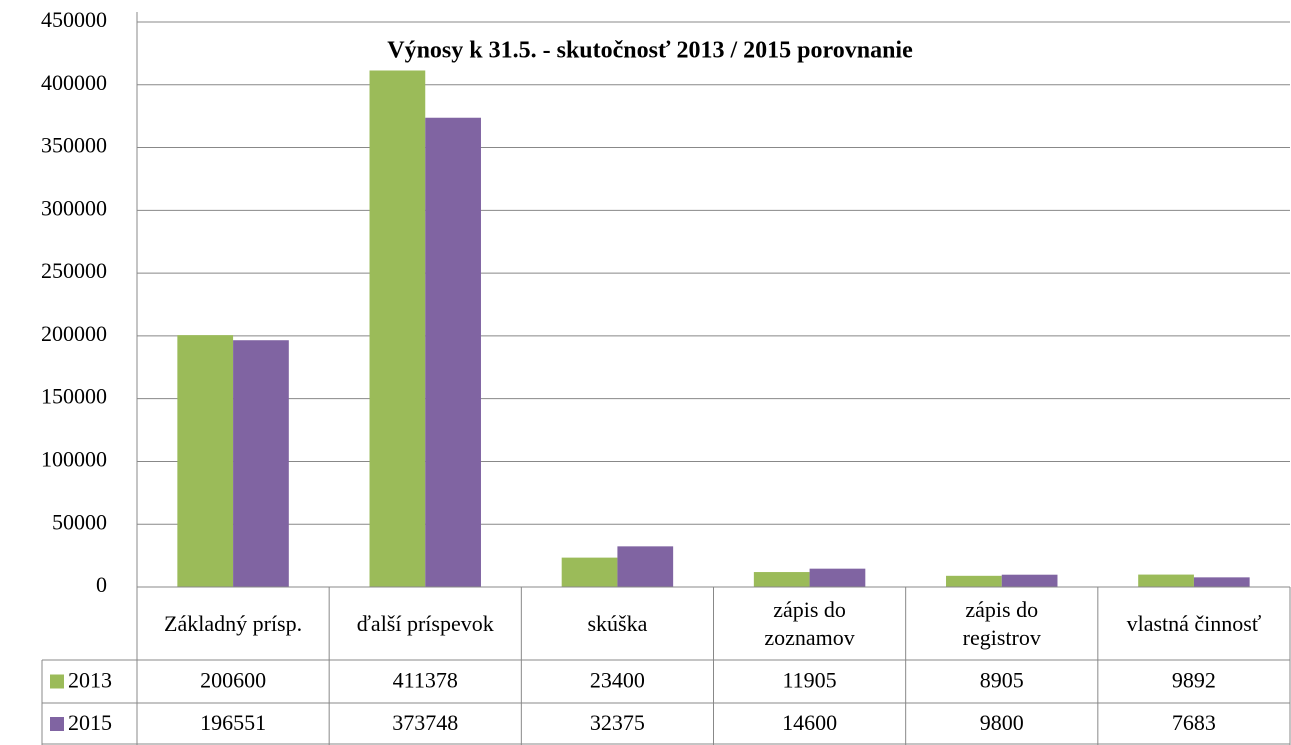  What do you see at coordinates (1194, 623) in the screenshot?
I see `x-tick-label: vlastná činnosť` at bounding box center [1194, 623].